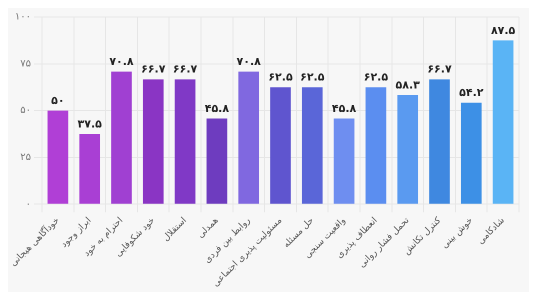  I want to click on x-tick-label: شادکامی, so click(491, 231).